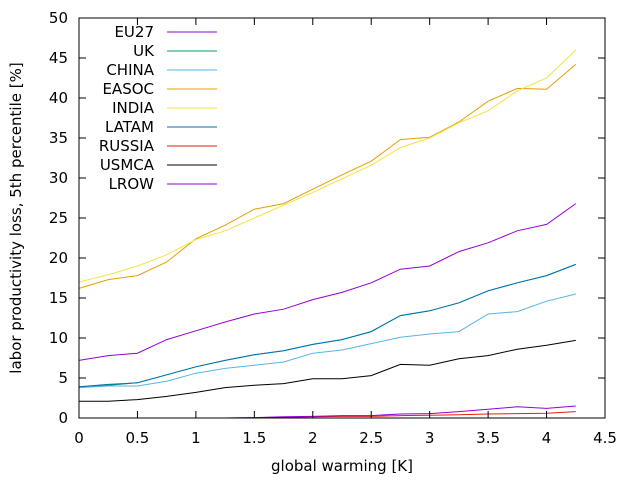 The image size is (640, 480). What do you see at coordinates (342, 466) in the screenshot?
I see `x-axis-title: global warming [K]` at bounding box center [342, 466].